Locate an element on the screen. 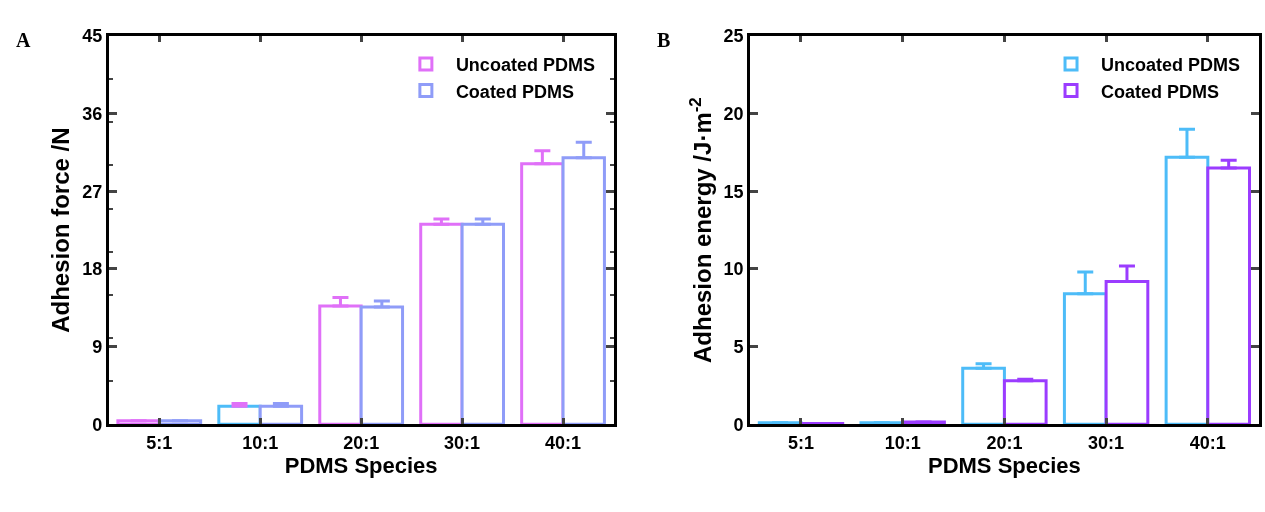  y-tick-label: 20 is located at coordinates (733, 114).